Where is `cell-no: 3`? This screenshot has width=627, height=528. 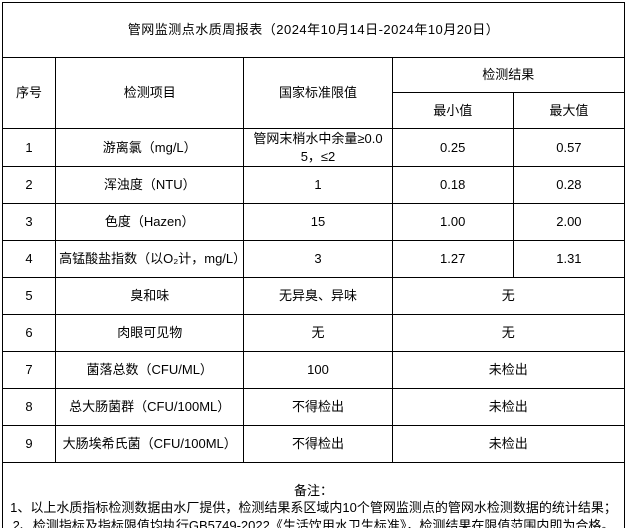 cell-no: 3 is located at coordinates (29, 222).